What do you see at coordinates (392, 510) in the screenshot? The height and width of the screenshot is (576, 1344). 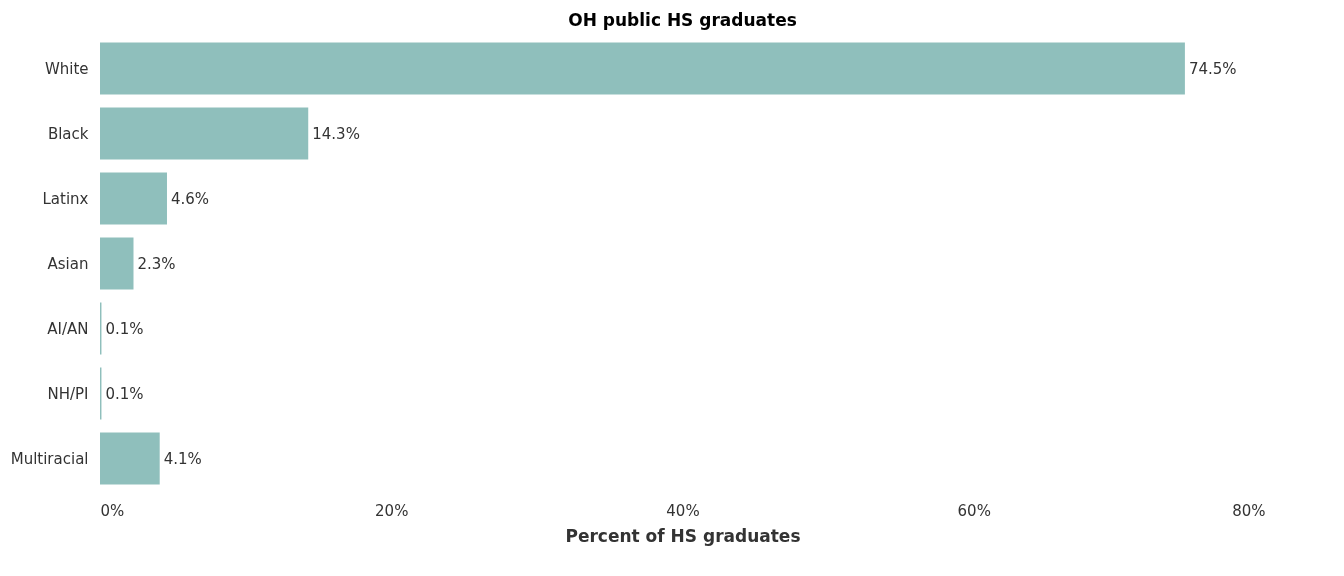 I see `x-tick-label: 20%` at bounding box center [392, 510].